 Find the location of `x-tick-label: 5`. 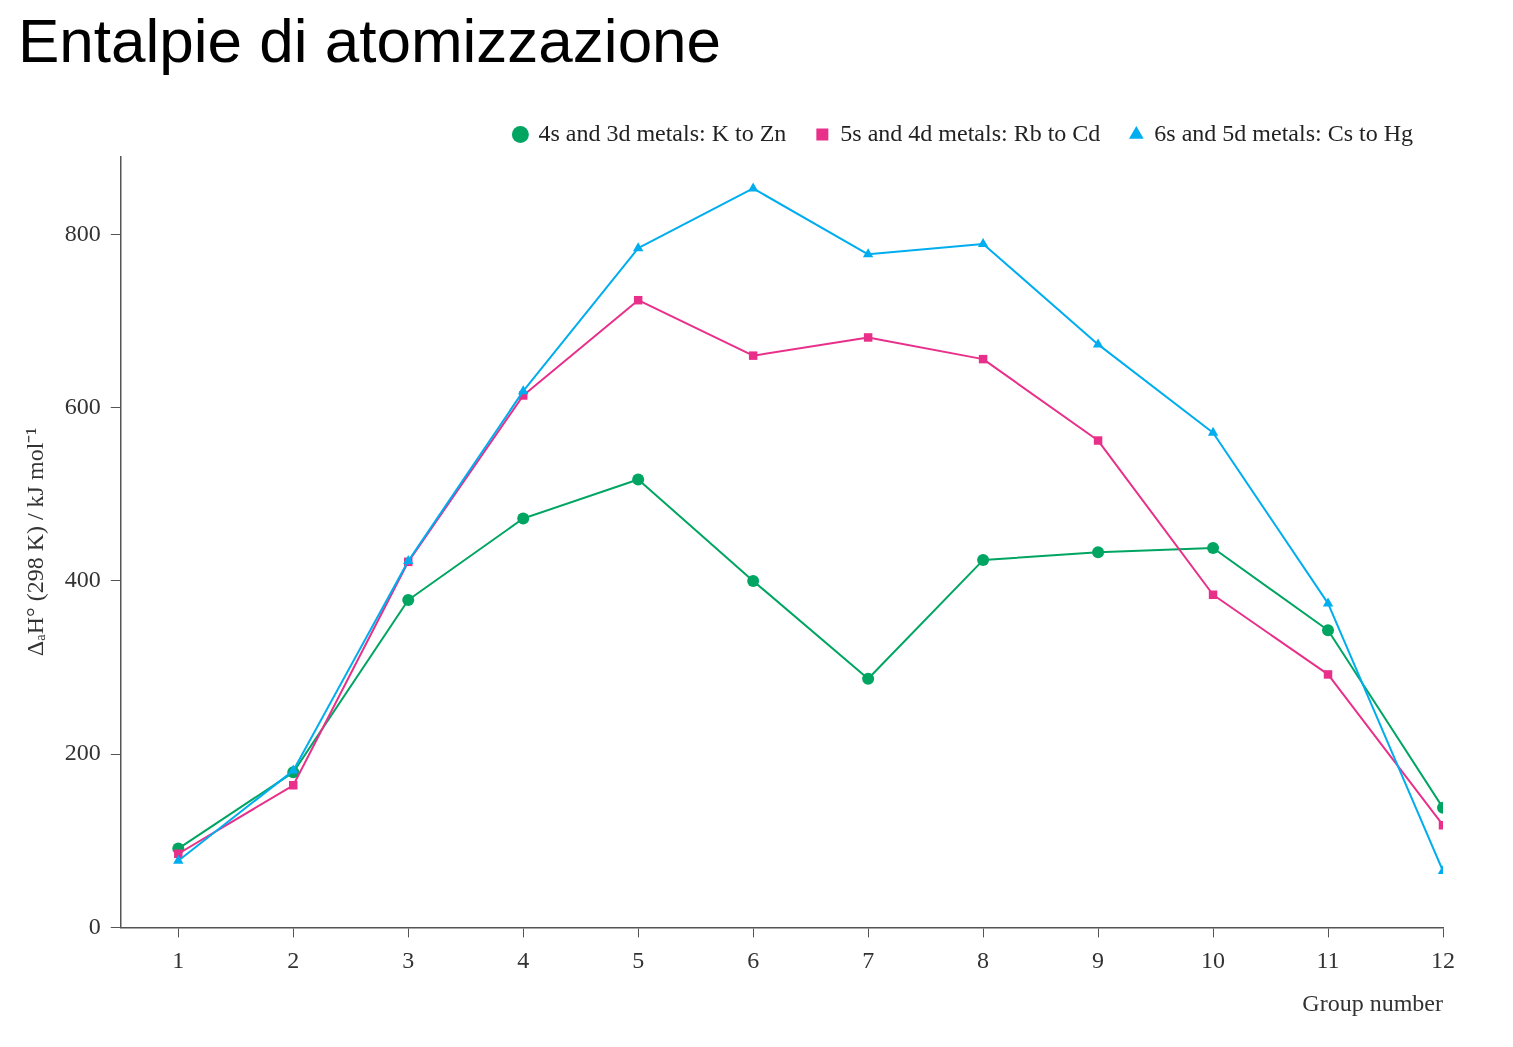

x-tick-label: 5 is located at coordinates (638, 960).